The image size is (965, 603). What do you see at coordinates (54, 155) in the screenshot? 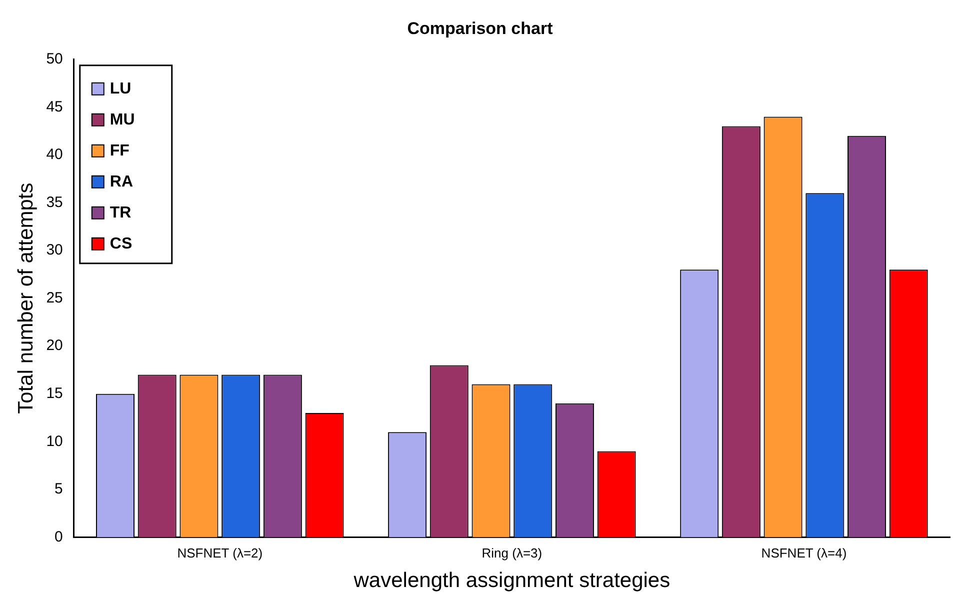
I see `y-tick-label: 40` at bounding box center [54, 155].